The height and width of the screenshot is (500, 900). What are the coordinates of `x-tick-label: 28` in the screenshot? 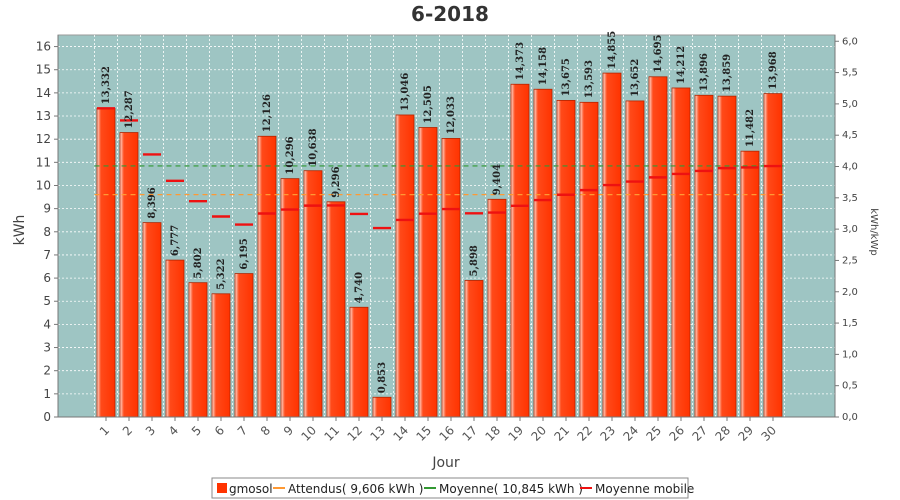 It's located at (722, 433).